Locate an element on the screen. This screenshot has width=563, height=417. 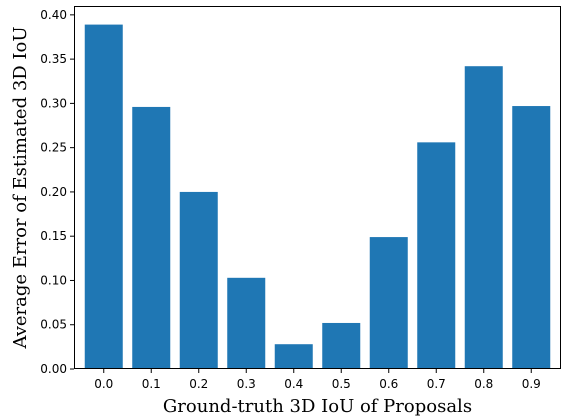
y-tick-label: 0.40 is located at coordinates (53, 15).